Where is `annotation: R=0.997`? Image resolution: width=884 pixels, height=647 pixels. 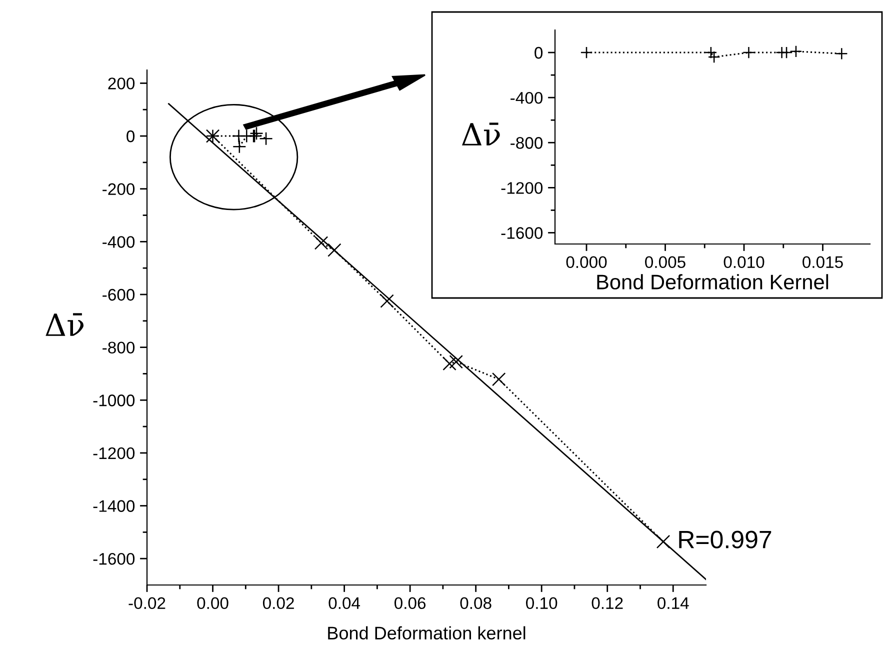 annotation: R=0.997 is located at coordinates (725, 539).